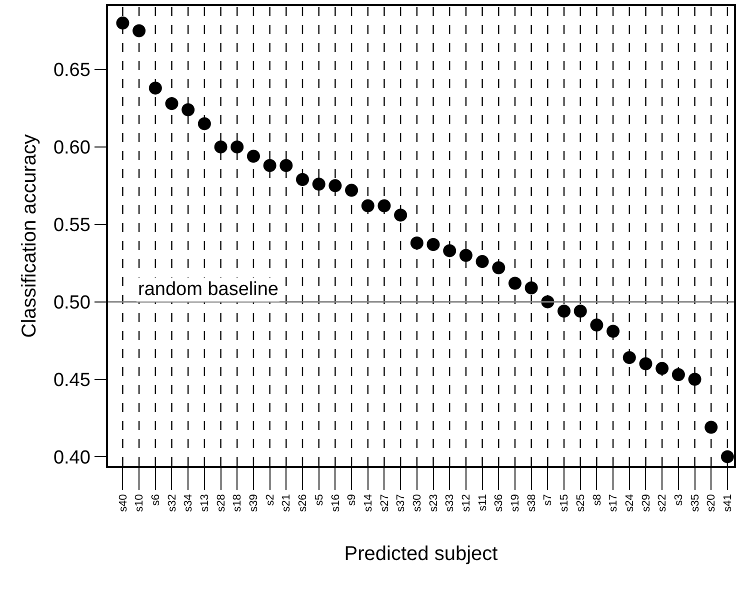 The width and height of the screenshot is (740, 594). What do you see at coordinates (71, 225) in the screenshot?
I see `y-tick-label: 0.55` at bounding box center [71, 225].